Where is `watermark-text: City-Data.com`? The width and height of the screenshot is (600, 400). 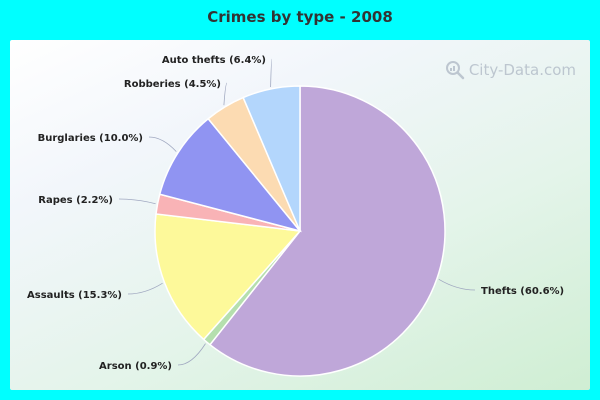
watermark-text: City-Data.com is located at coordinates (522, 70).